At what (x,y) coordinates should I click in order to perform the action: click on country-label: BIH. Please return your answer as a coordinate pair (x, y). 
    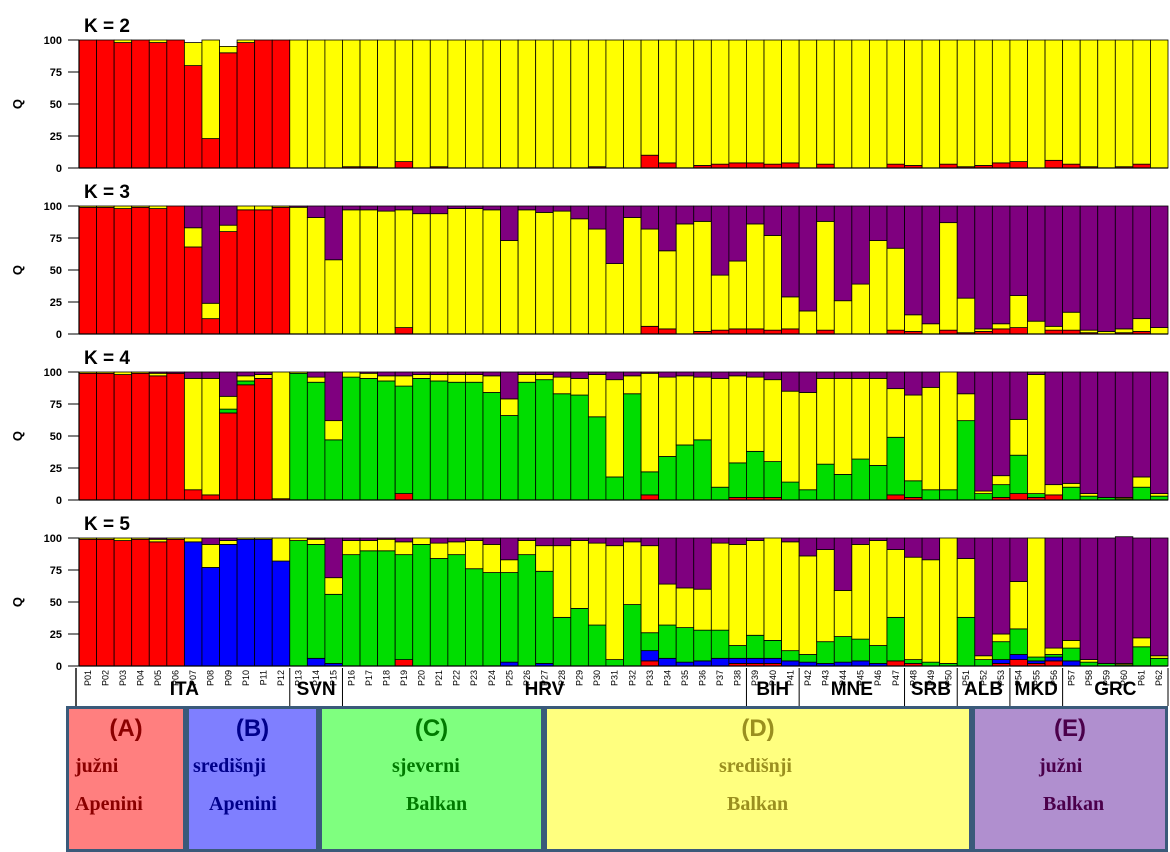
    Looking at the image, I should click on (772, 689).